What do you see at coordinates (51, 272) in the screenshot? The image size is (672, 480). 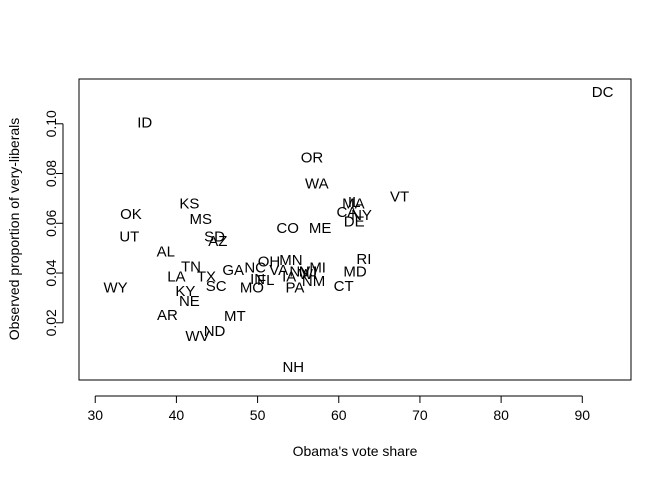 I see `y-tick-label: 0.04` at bounding box center [51, 272].